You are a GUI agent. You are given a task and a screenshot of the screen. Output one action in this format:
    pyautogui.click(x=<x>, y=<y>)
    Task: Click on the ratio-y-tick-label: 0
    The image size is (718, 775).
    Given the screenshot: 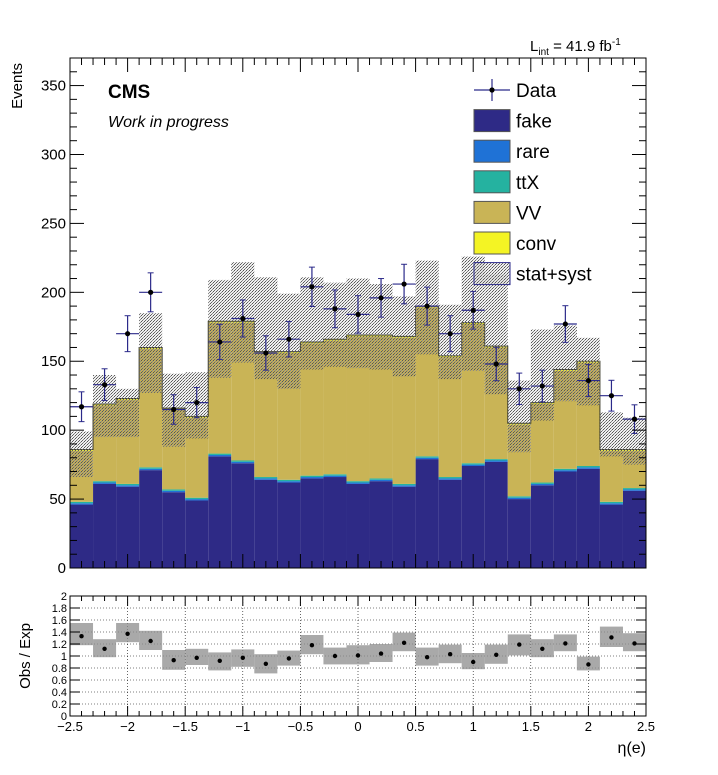 What is the action you would take?
    pyautogui.click(x=64, y=717)
    